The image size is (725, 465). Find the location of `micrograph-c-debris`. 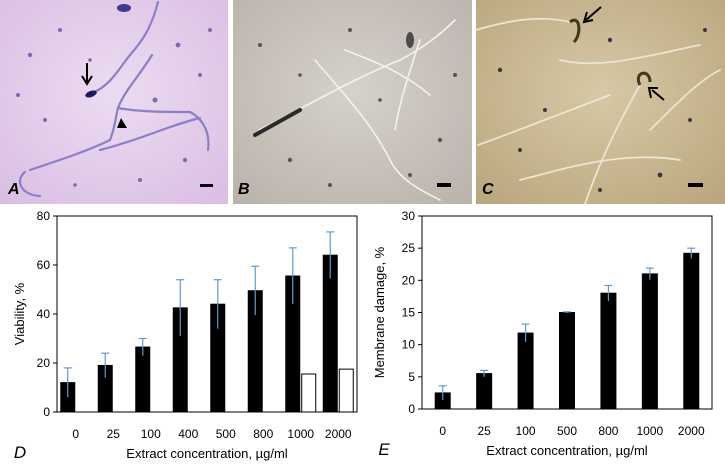

micrograph-c-debris is located at coordinates (602, 110).